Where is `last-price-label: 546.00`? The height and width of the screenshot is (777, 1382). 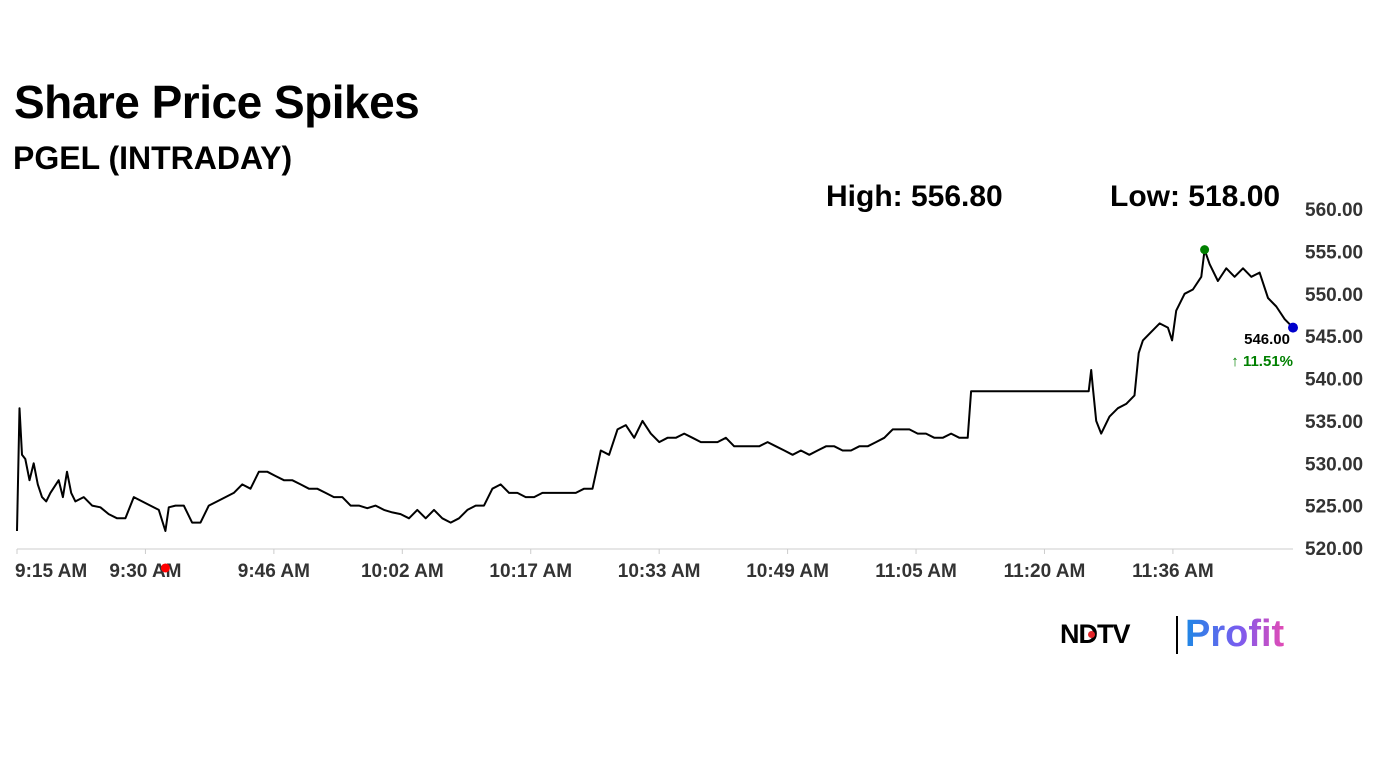
last-price-label: 546.00 is located at coordinates (1267, 339).